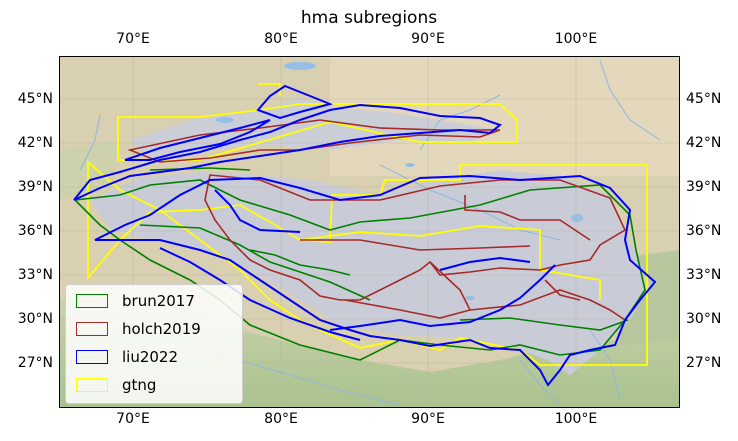  Describe the element at coordinates (576, 419) in the screenshot. I see `lon-tick-bottom-100: 100°E` at that location.